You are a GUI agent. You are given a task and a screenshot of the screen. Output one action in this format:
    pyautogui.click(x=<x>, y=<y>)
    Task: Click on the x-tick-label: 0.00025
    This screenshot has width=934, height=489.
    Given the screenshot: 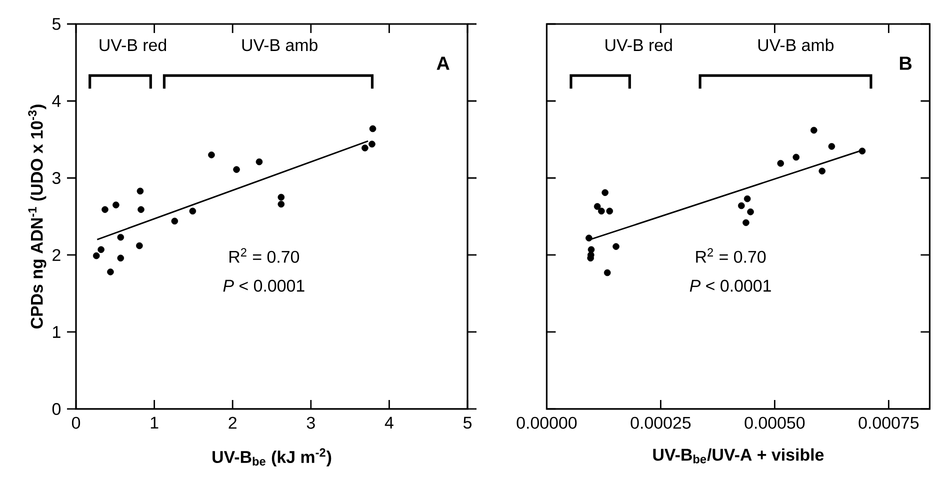 What is the action you would take?
    pyautogui.click(x=660, y=422)
    